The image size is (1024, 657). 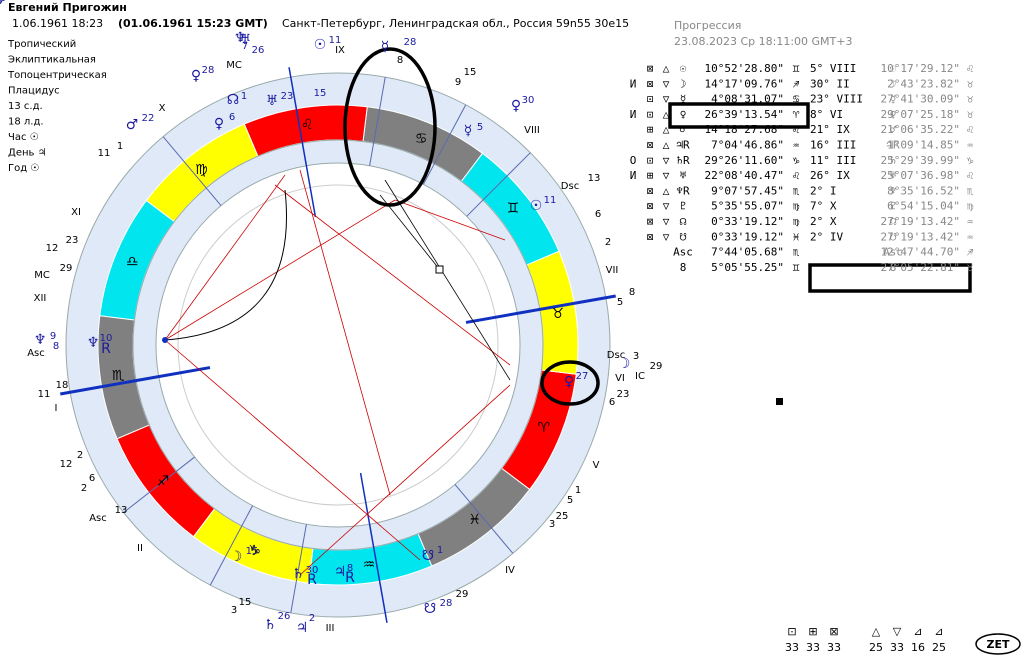 What do you see at coordinates (893, 252) in the screenshot?
I see `table-cell: Asc` at bounding box center [893, 252].